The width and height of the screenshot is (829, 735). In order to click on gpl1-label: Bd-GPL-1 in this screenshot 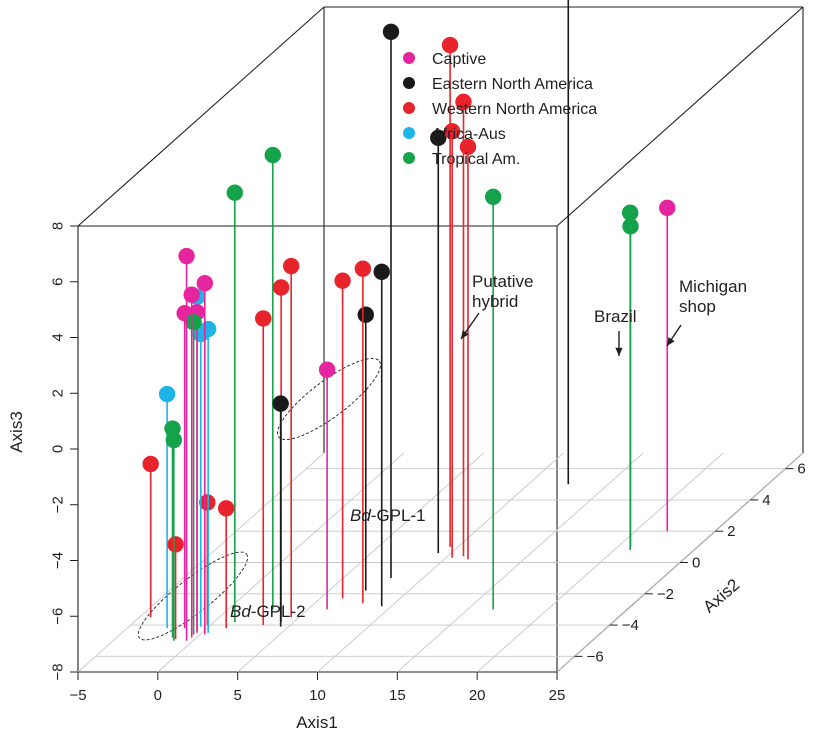, I will do `click(388, 515)`.